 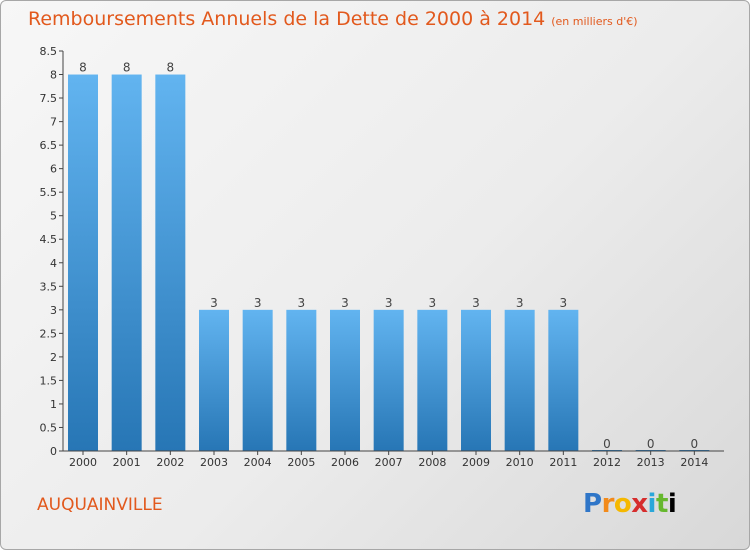 I want to click on y-tick-label: 5.5, so click(x=49, y=192).